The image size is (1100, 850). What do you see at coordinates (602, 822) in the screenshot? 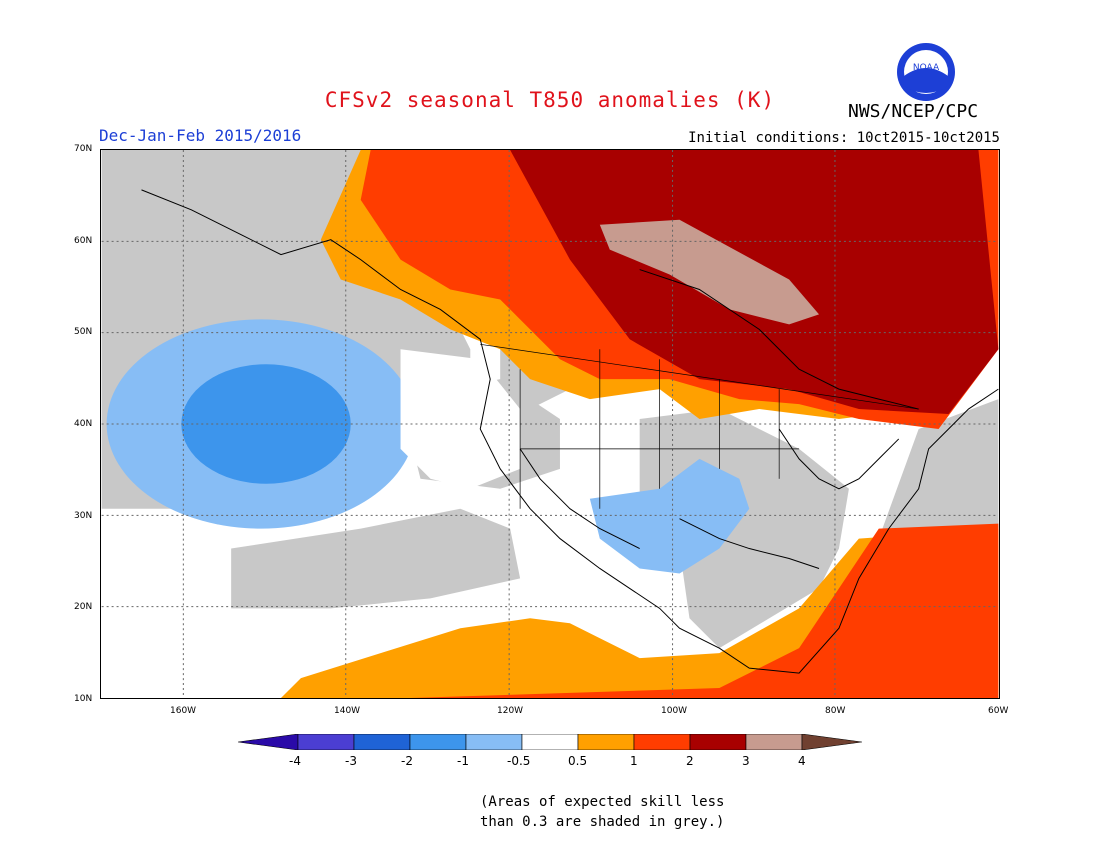
I see `skill-note-line2: than 0.3 are shaded in grey.)` at bounding box center [602, 822].